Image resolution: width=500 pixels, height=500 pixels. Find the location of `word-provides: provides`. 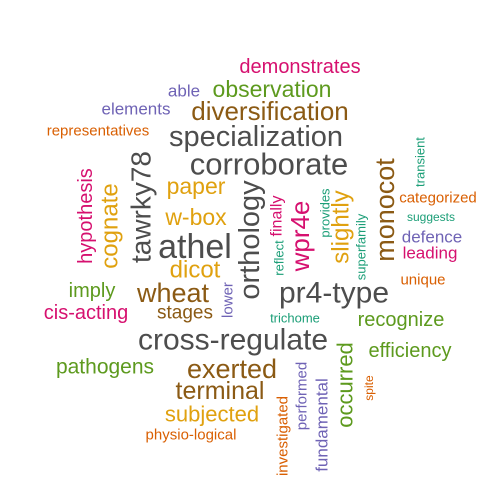

word-provides: provides is located at coordinates (325, 213).